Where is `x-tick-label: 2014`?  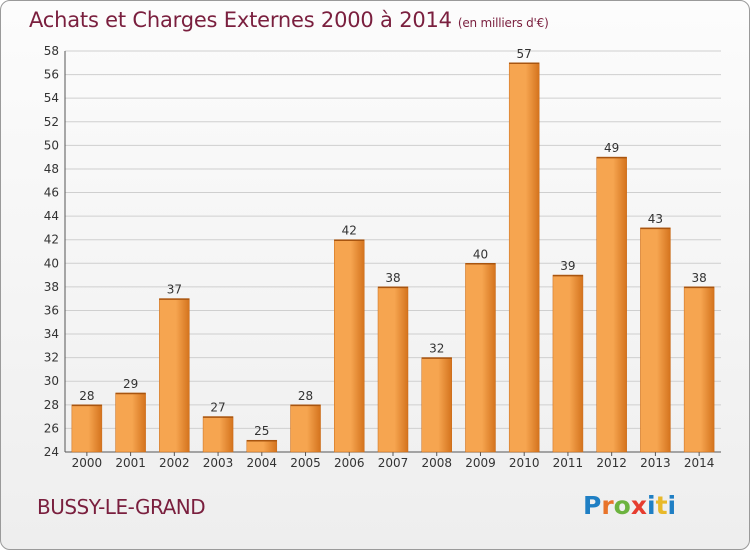 x-tick-label: 2014 is located at coordinates (699, 463).